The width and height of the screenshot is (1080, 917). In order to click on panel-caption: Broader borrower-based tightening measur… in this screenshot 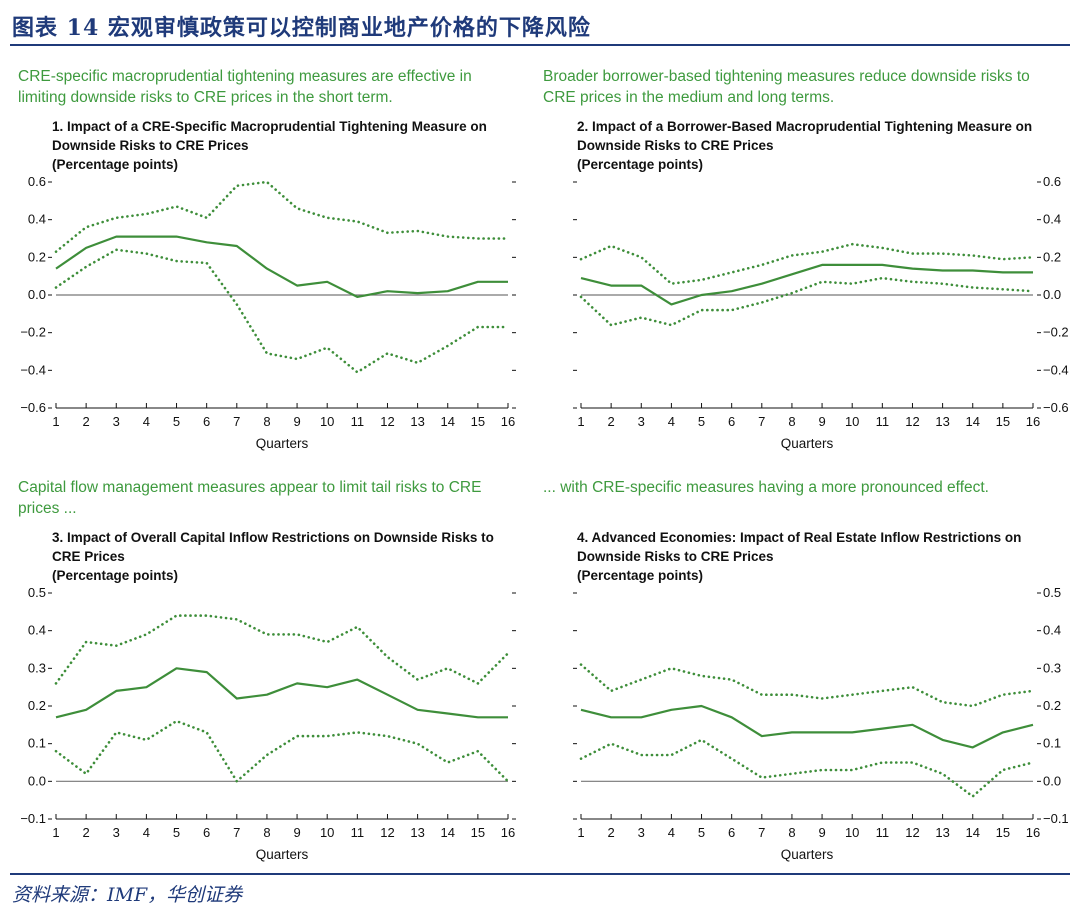, I will do `click(786, 87)`.